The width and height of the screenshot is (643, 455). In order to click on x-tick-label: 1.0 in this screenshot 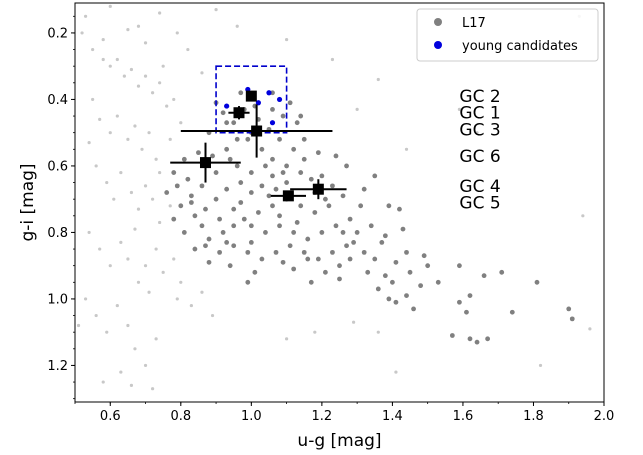, I will do `click(251, 416)`.